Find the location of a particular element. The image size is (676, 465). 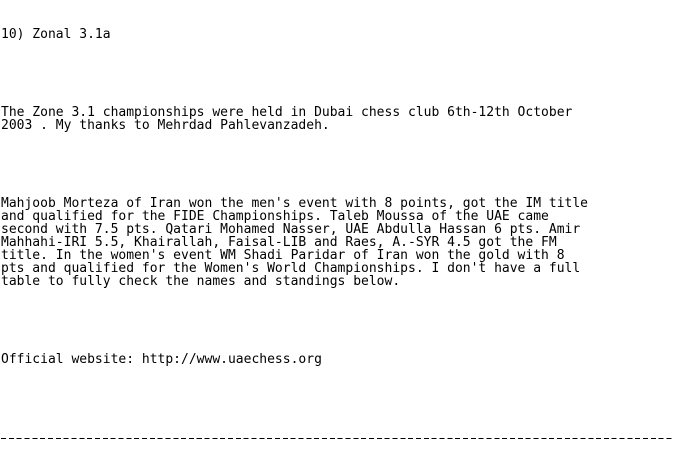

heading: 10) Zonal 3.1a is located at coordinates (56, 34).